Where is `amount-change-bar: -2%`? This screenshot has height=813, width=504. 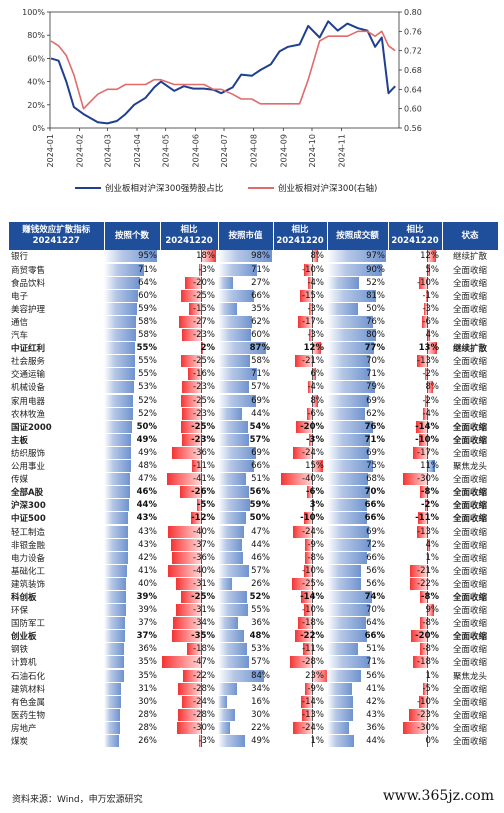 amount-change-bar: -2% is located at coordinates (415, 374).